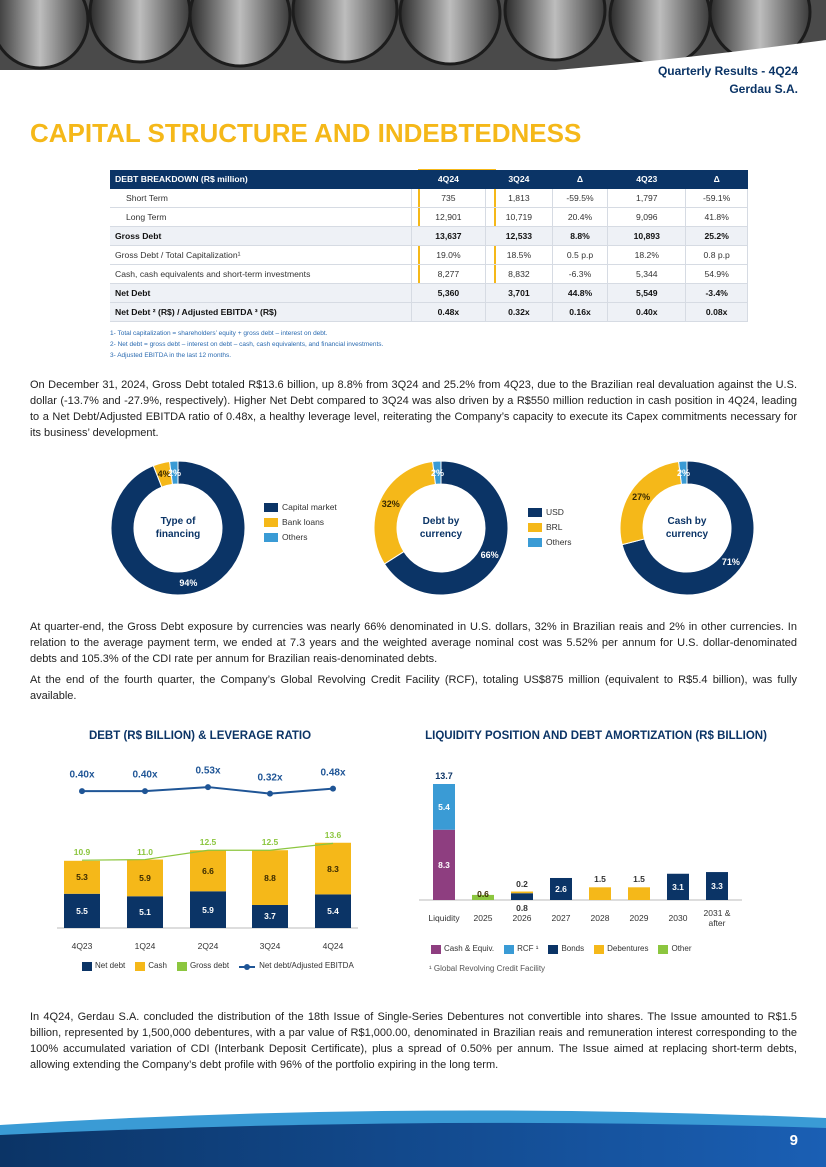  I want to click on legend-label: Bonds, so click(573, 948).